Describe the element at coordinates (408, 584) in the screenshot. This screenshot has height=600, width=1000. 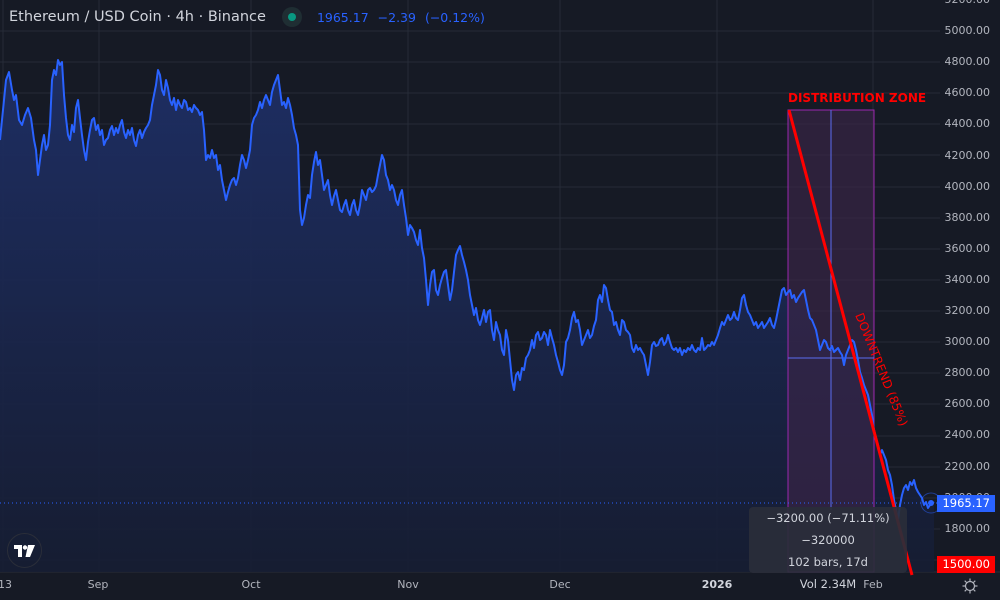
I see `time-axis-label: Nov` at that location.